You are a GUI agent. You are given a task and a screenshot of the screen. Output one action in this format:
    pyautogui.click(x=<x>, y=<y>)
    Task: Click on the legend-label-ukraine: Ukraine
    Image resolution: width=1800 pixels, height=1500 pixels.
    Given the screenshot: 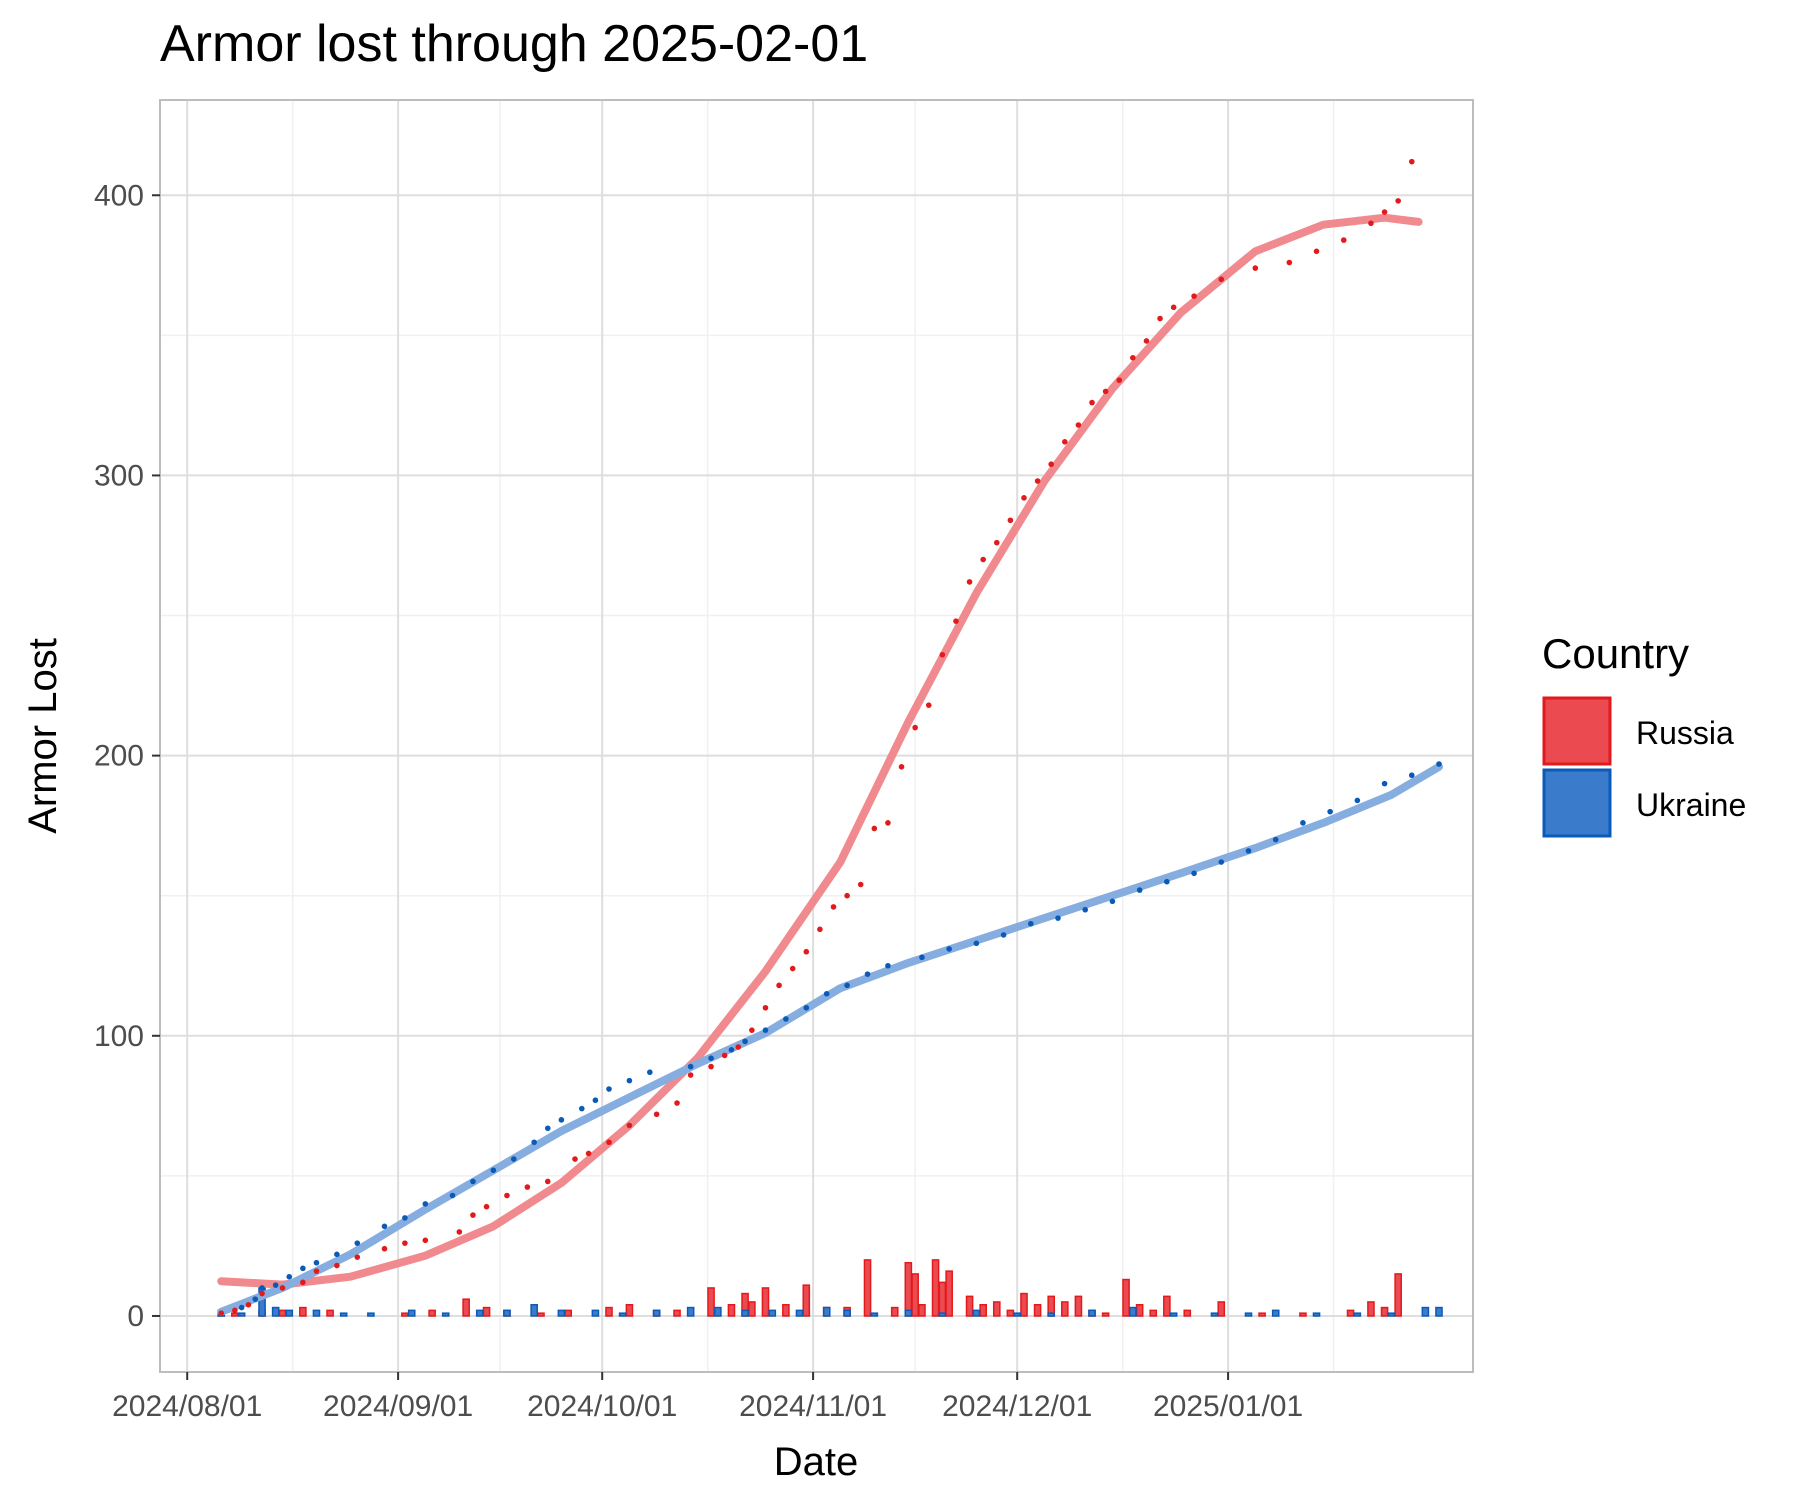 What is the action you would take?
    pyautogui.click(x=1691, y=805)
    